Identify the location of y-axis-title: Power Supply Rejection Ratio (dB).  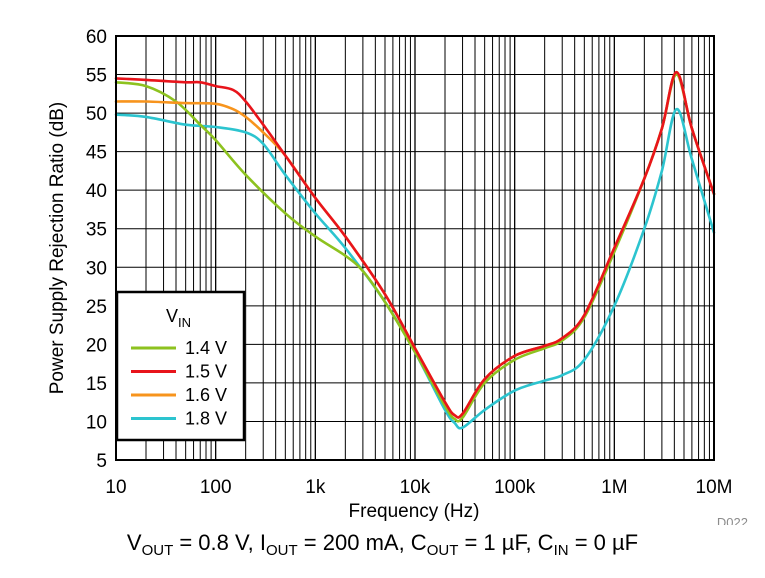
(57, 248).